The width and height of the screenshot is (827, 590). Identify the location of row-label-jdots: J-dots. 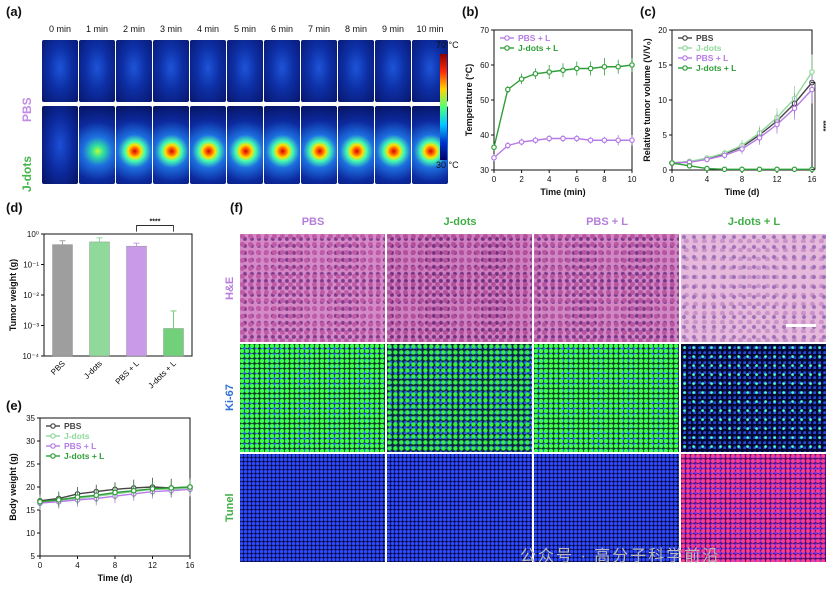
(27, 174).